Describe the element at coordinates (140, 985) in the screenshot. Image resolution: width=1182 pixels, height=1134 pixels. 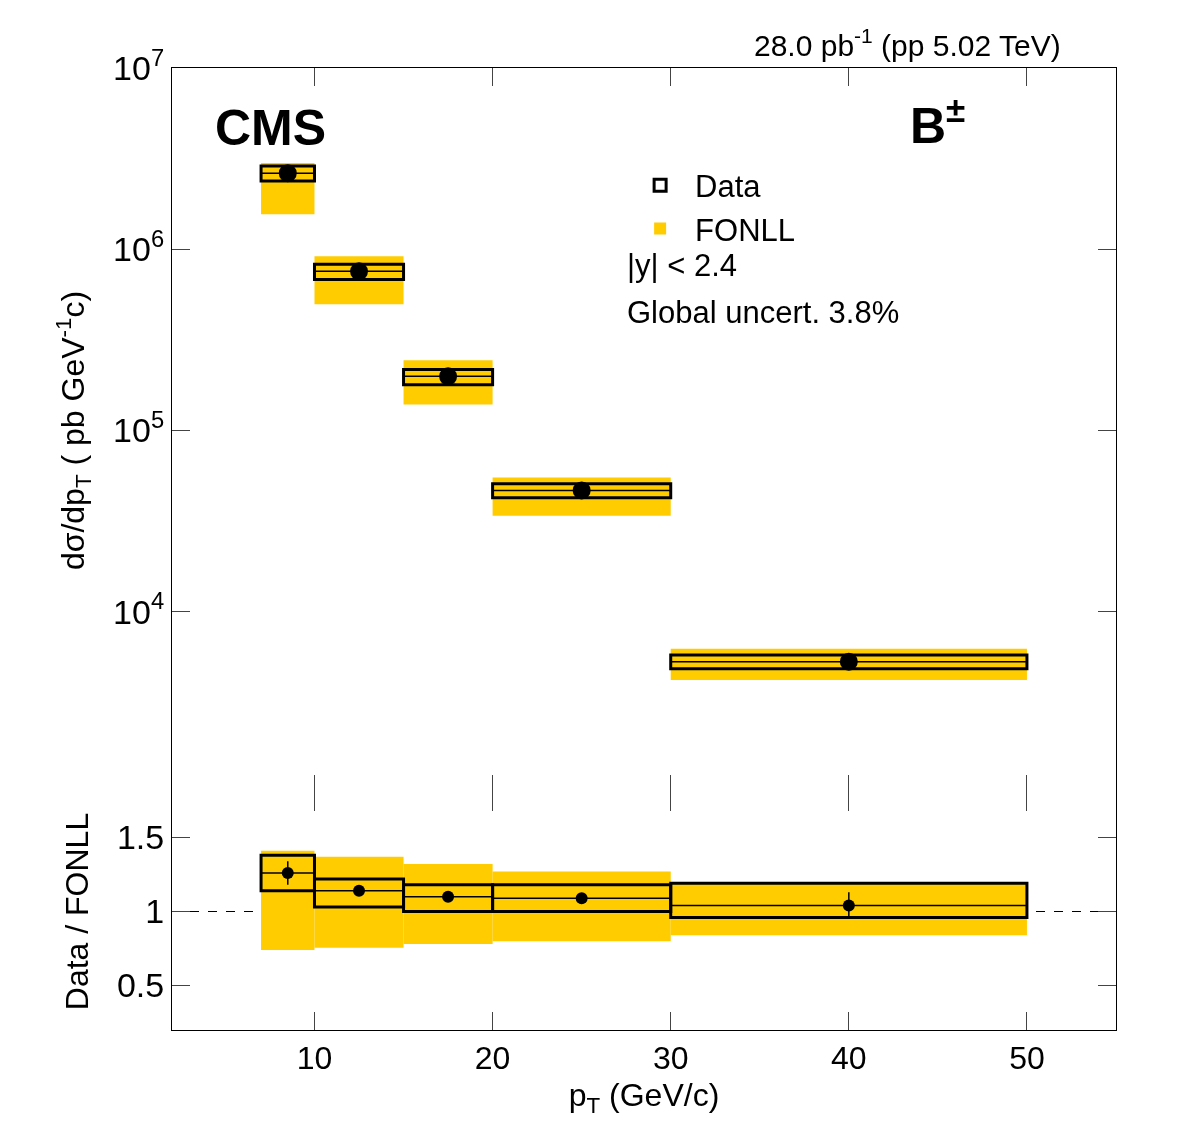
I see `y-tick-label: 0.5` at that location.